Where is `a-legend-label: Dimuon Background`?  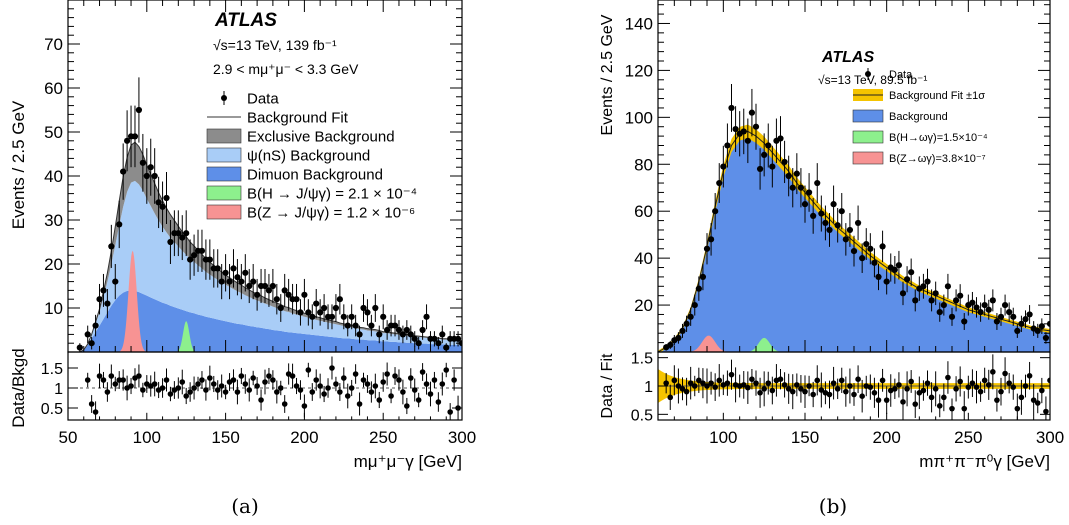
a-legend-label: Dimuon Background is located at coordinates (315, 174).